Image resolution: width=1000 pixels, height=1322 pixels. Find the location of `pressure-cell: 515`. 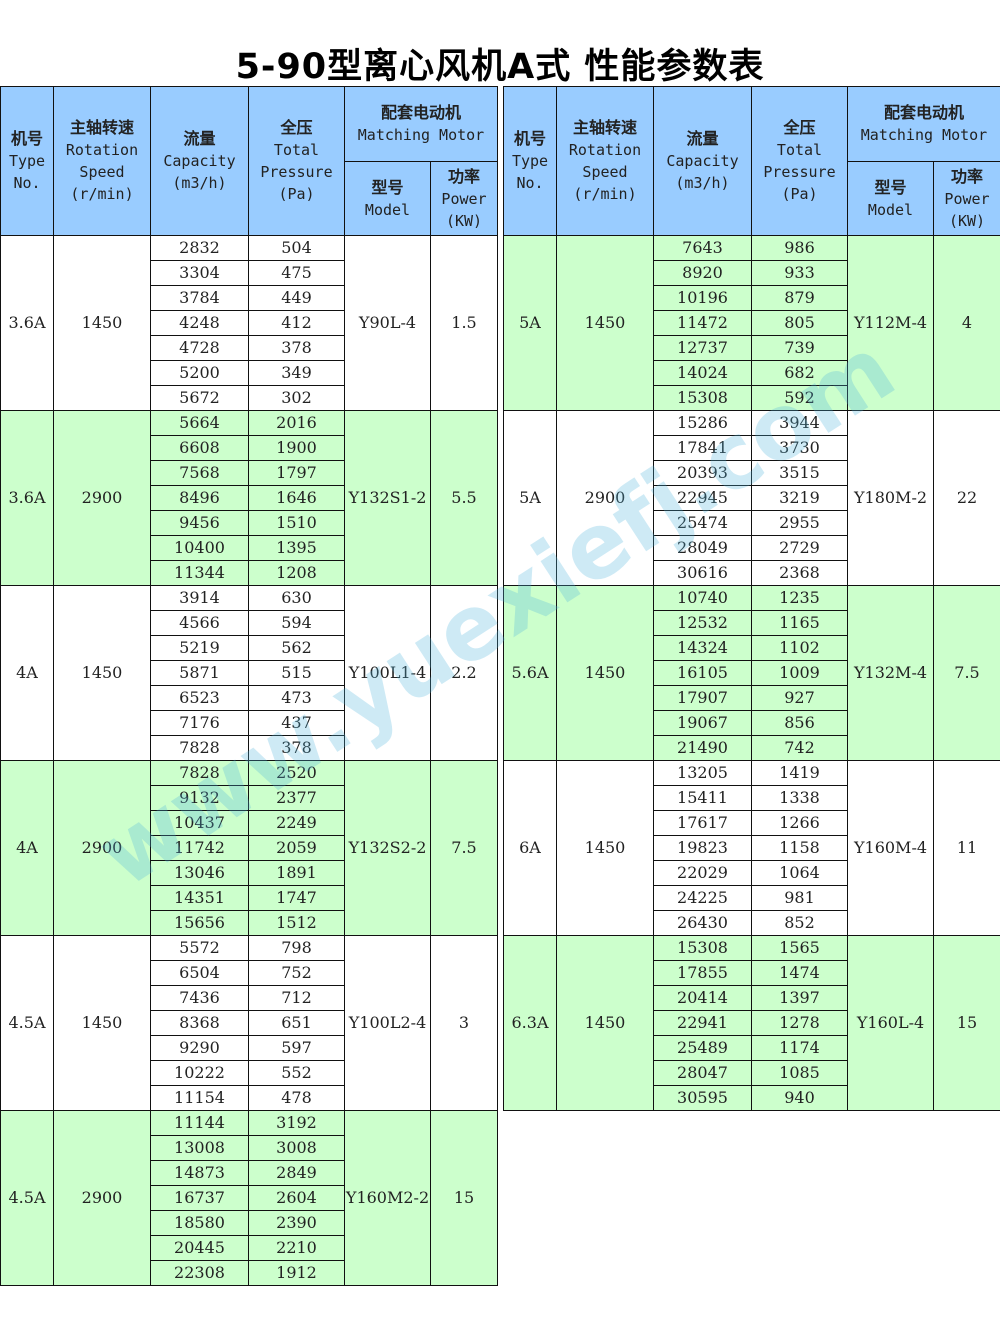

pressure-cell: 515 is located at coordinates (296, 673).